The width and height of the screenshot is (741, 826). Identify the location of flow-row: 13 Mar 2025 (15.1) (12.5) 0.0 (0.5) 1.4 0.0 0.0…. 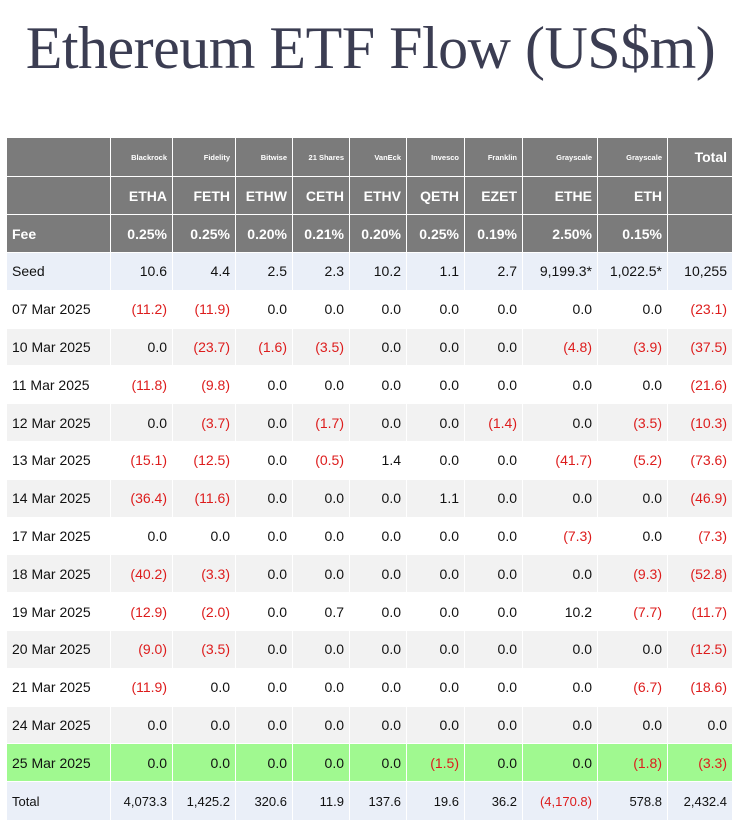
(369, 460).